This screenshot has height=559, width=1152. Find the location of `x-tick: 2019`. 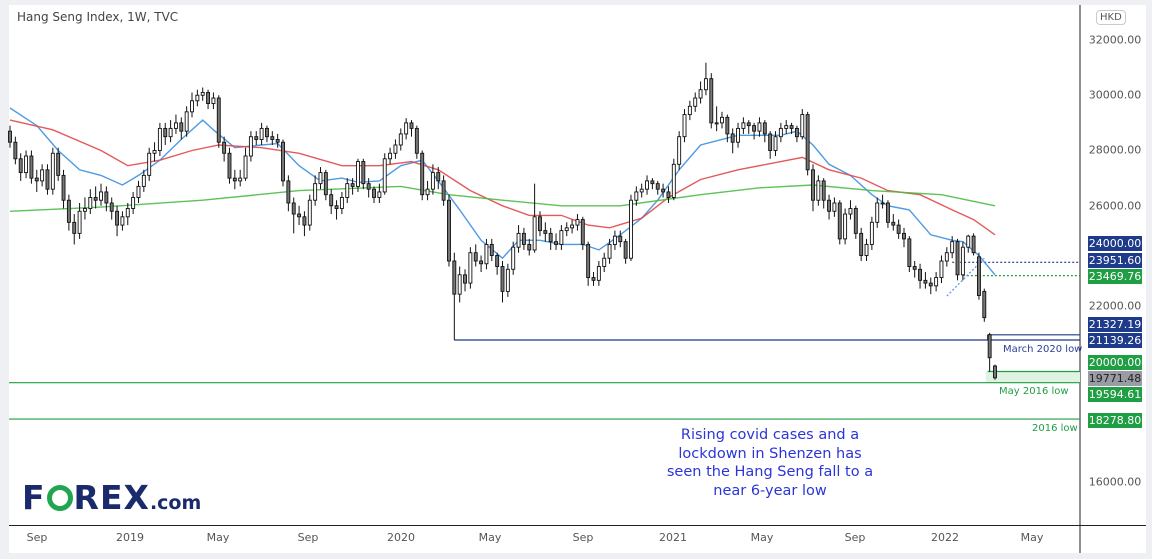

x-tick: 2019 is located at coordinates (130, 537).